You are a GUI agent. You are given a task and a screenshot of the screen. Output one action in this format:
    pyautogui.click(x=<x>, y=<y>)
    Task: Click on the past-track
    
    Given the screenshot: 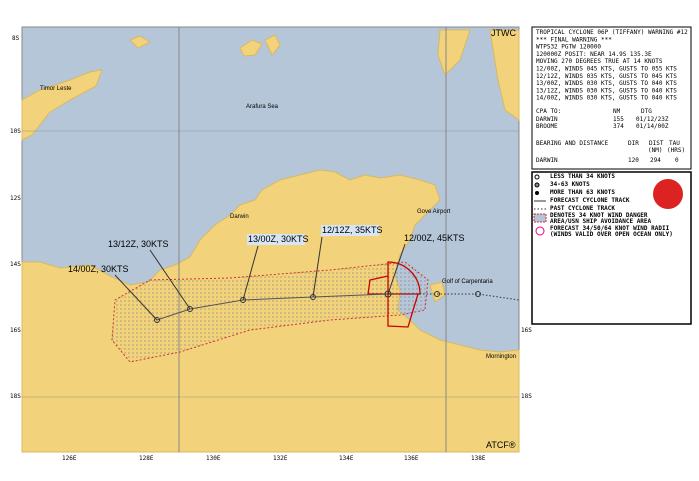 What is the action you would take?
    pyautogui.click(x=454, y=297)
    